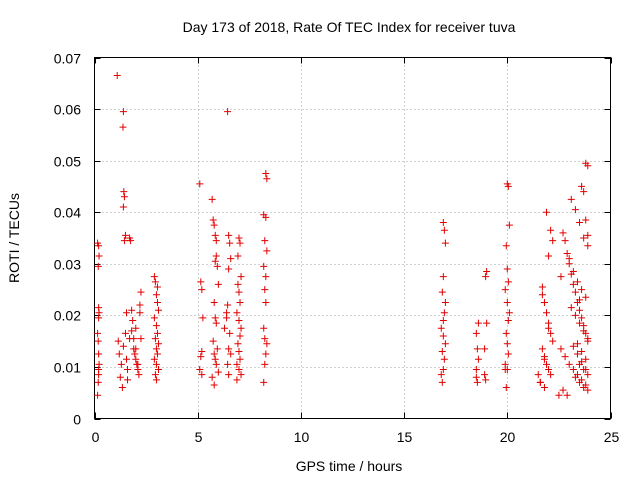 The height and width of the screenshot is (480, 640). I want to click on y-tick-label: 0.04, so click(67, 213).